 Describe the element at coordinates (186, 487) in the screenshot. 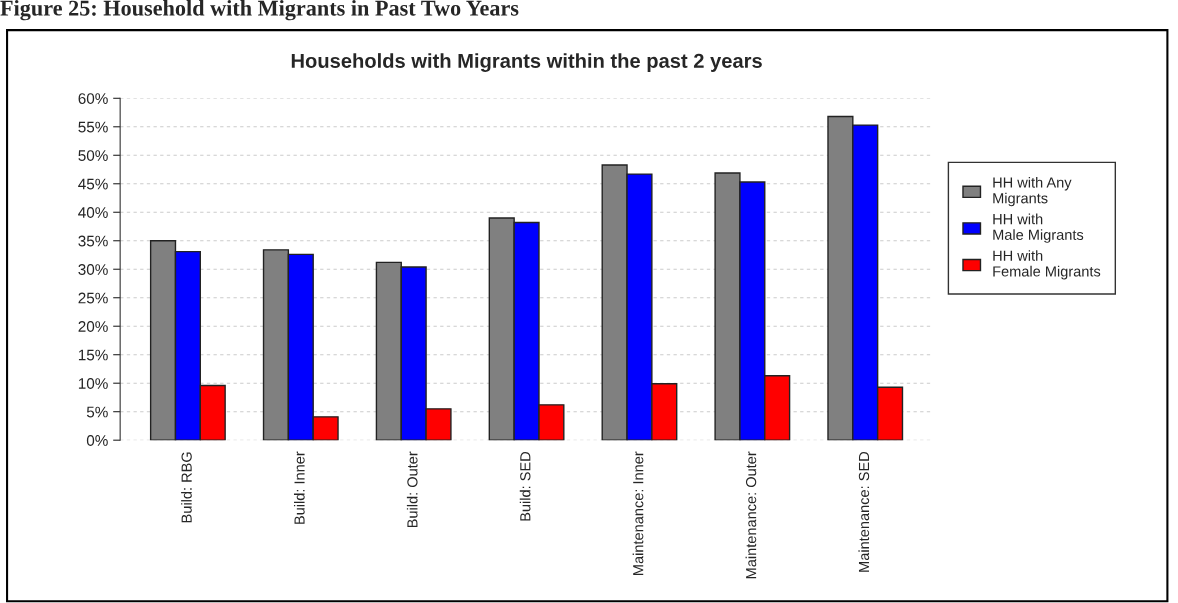

I see `x-tick-label: Build: RBG` at that location.